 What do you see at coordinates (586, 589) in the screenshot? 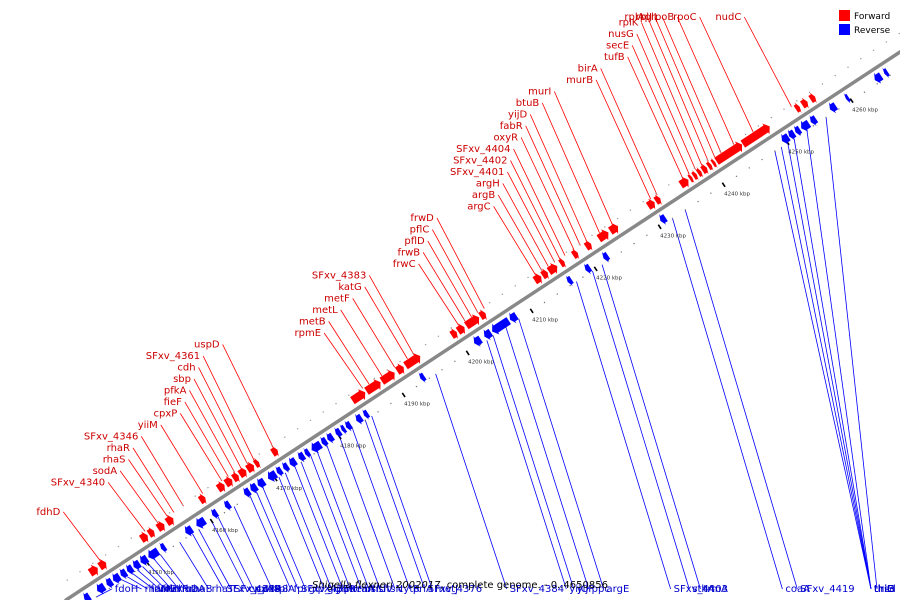
I see `reverse-gene-label: yijP` at bounding box center [586, 589].